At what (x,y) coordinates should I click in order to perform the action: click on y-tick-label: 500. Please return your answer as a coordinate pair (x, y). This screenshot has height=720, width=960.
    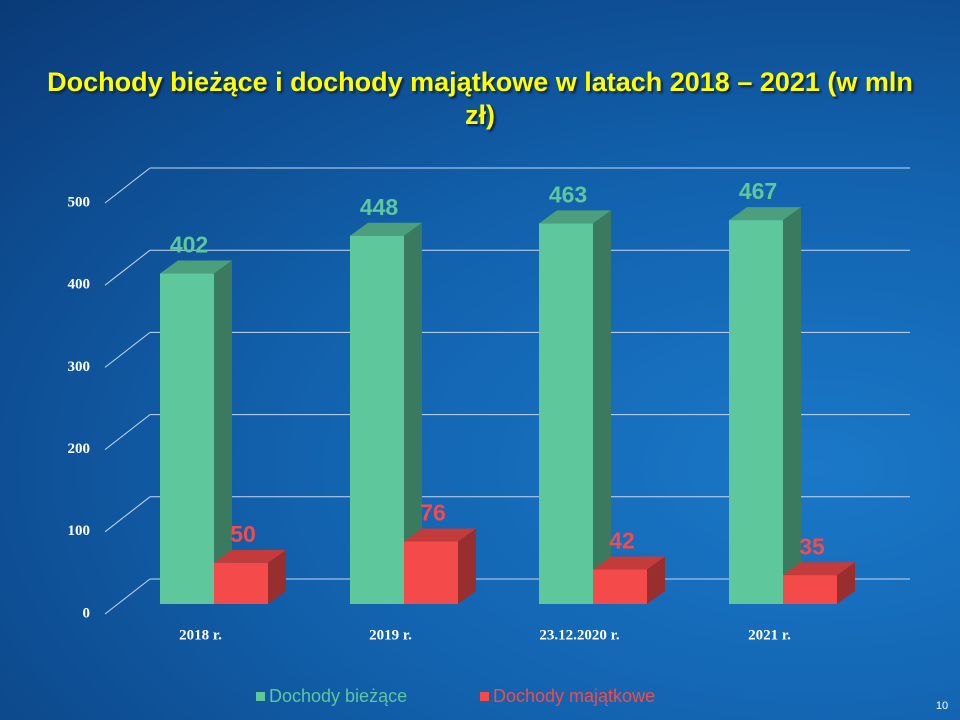
    Looking at the image, I should click on (79, 202).